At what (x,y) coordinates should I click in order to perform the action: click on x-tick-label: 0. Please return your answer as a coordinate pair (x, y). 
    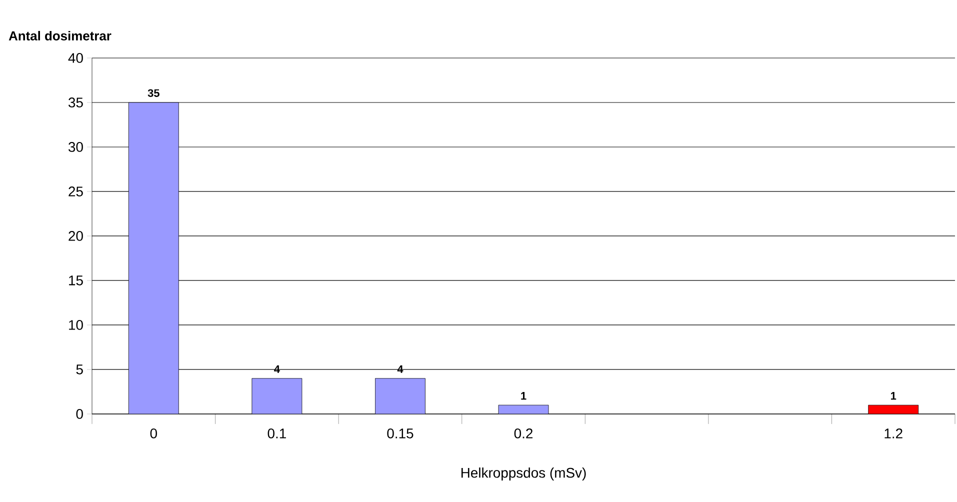
    Looking at the image, I should click on (153, 433).